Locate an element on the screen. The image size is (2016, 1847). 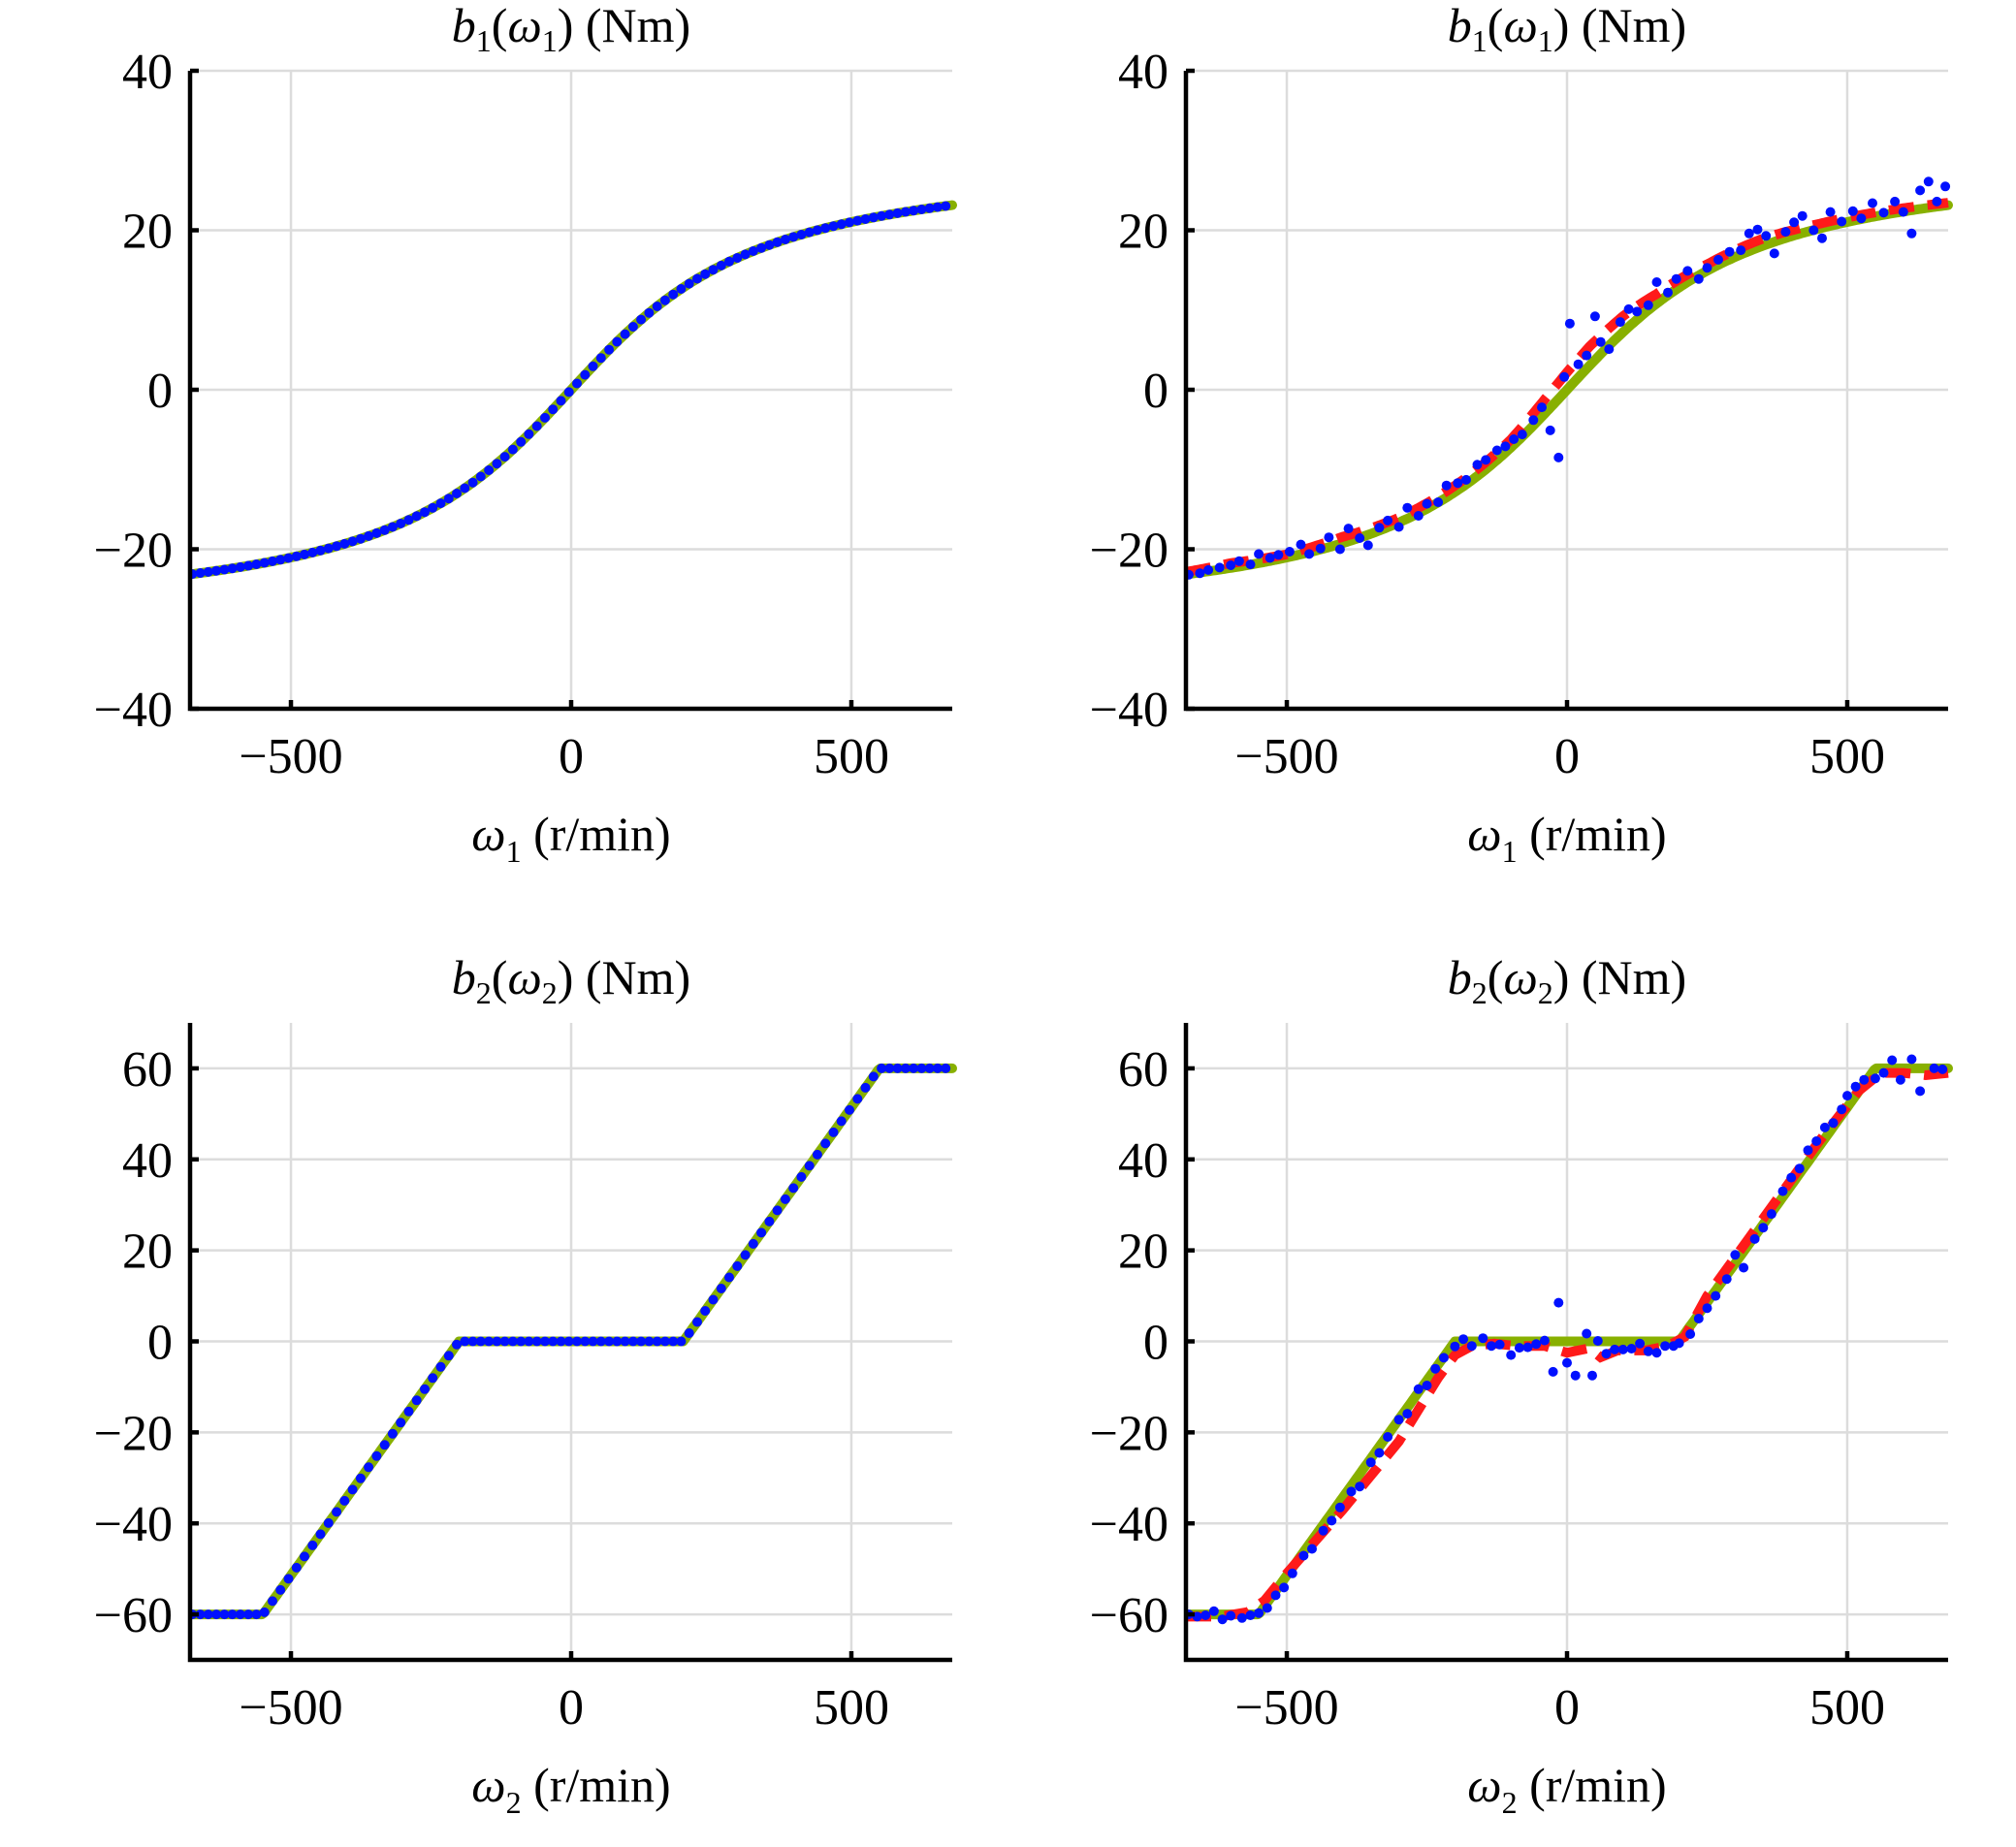
y-tick-label: 60 is located at coordinates (1143, 1070).